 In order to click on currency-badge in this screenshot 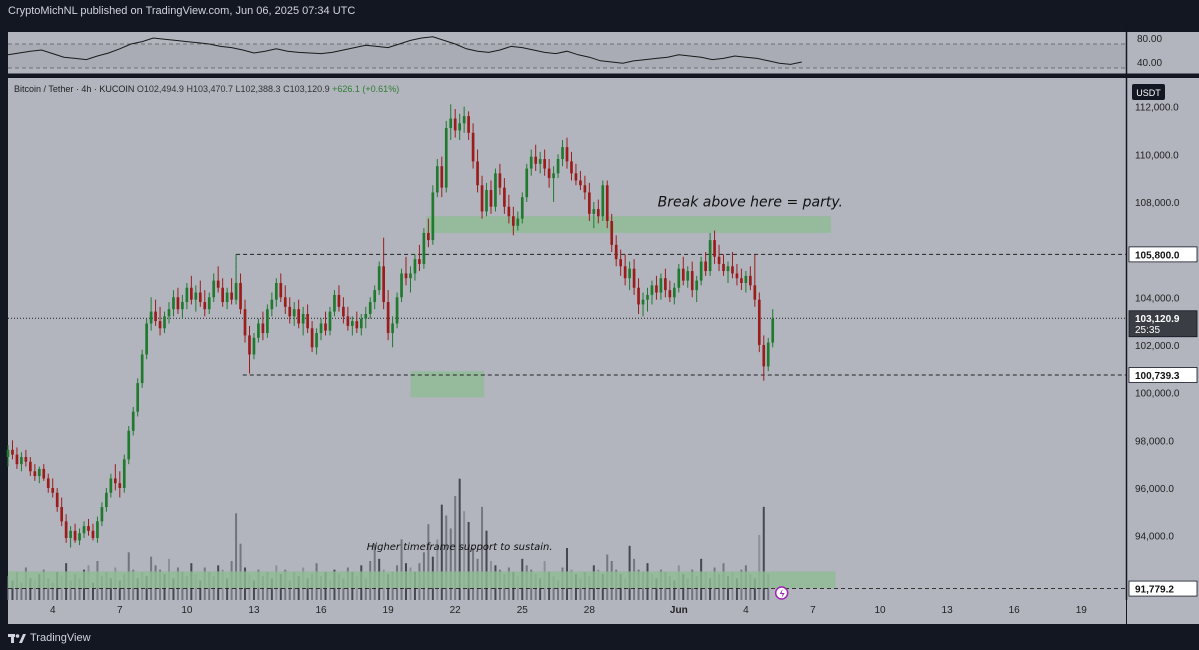, I will do `click(1148, 92)`.